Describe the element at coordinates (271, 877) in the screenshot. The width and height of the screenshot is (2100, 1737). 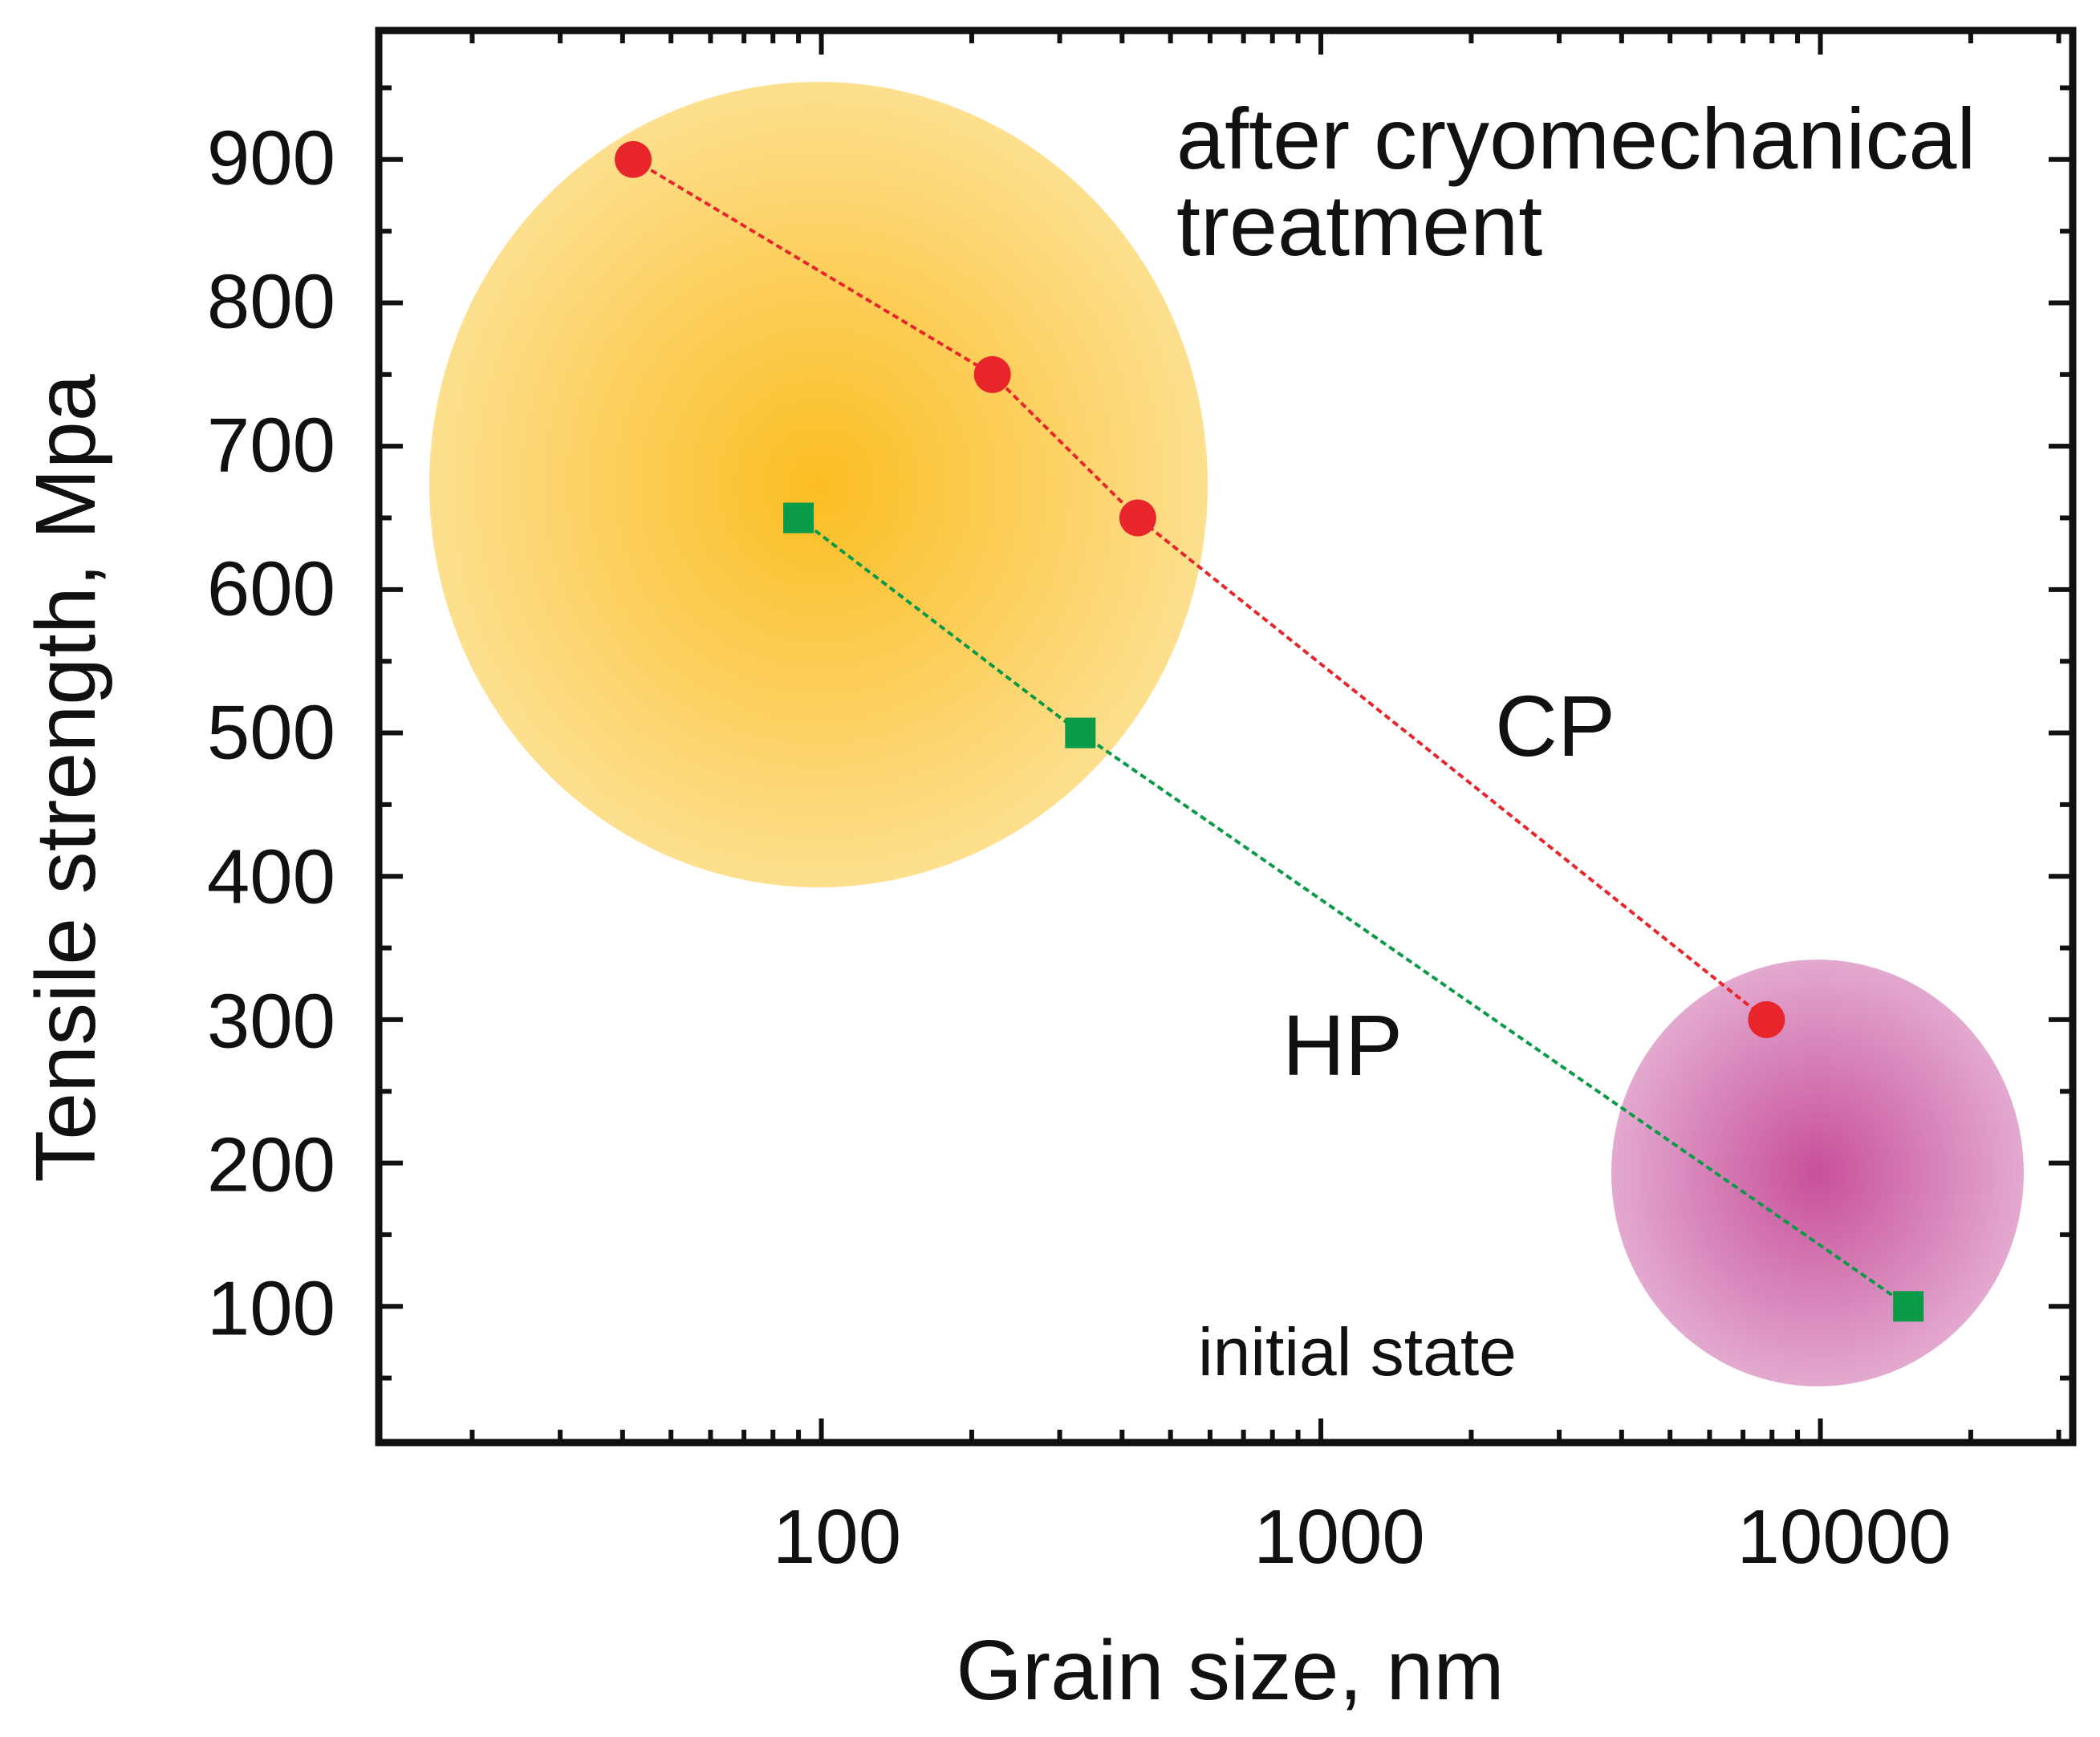
I see `y-tick-label: 400` at that location.